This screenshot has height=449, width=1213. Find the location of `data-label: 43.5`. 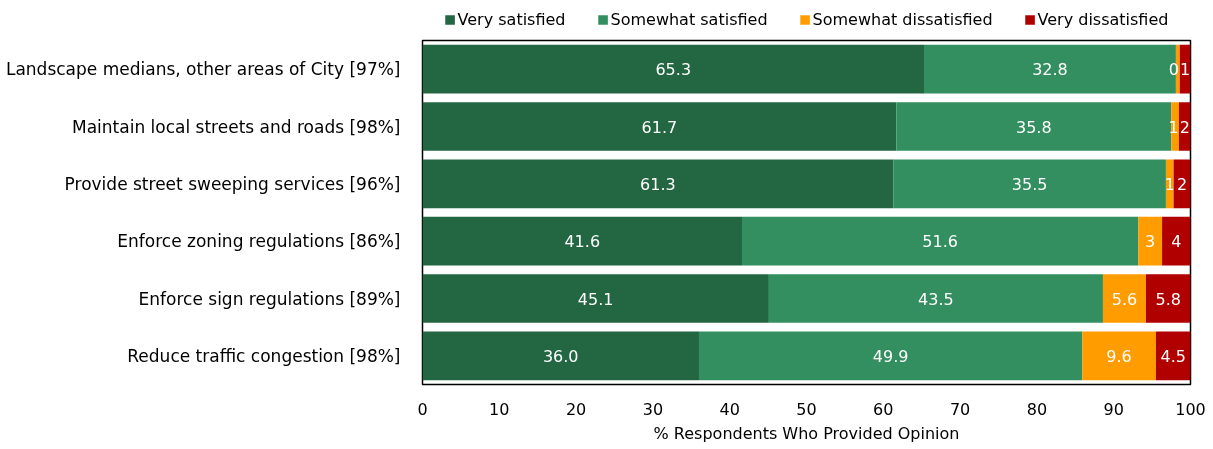

data-label: 43.5 is located at coordinates (936, 299).